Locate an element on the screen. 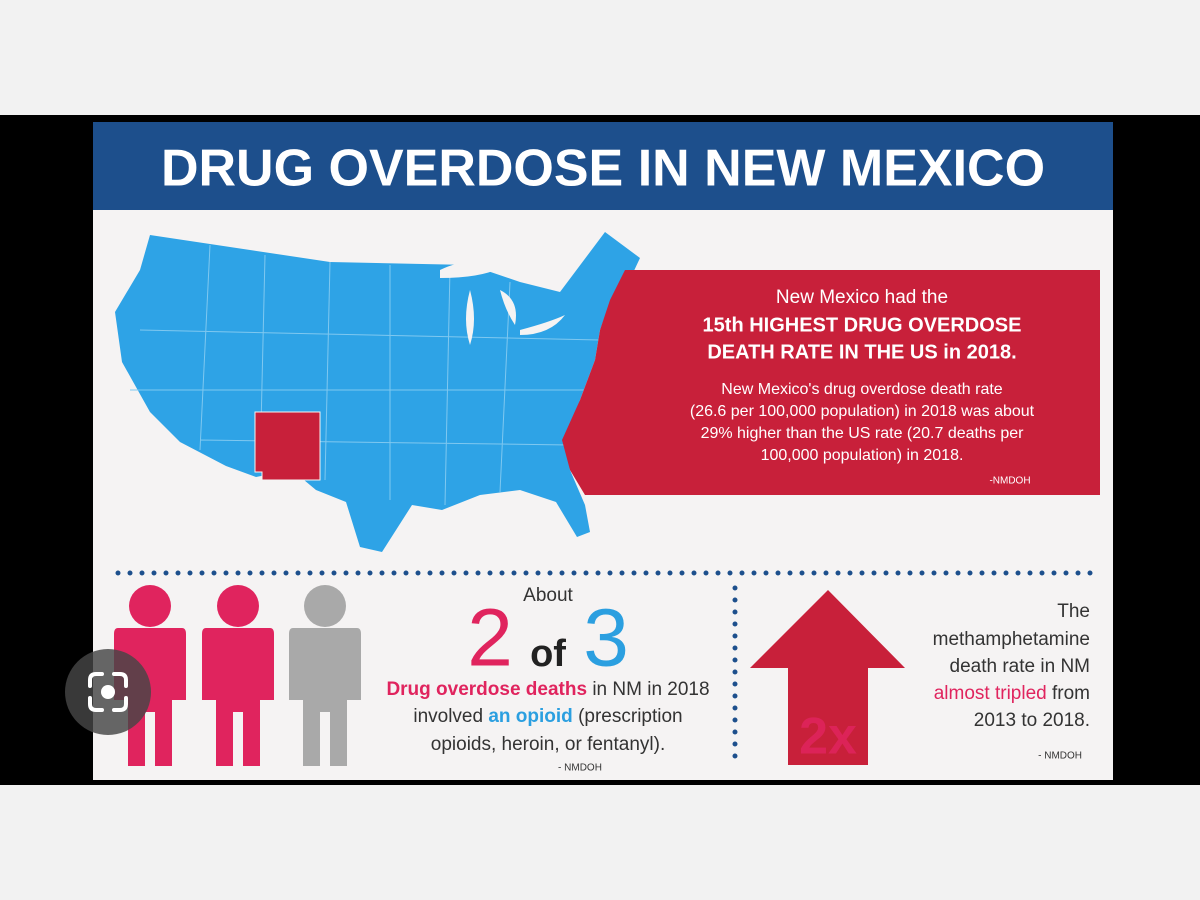 Image resolution: width=1200 pixels, height=900 pixels. about: About is located at coordinates (548, 595).